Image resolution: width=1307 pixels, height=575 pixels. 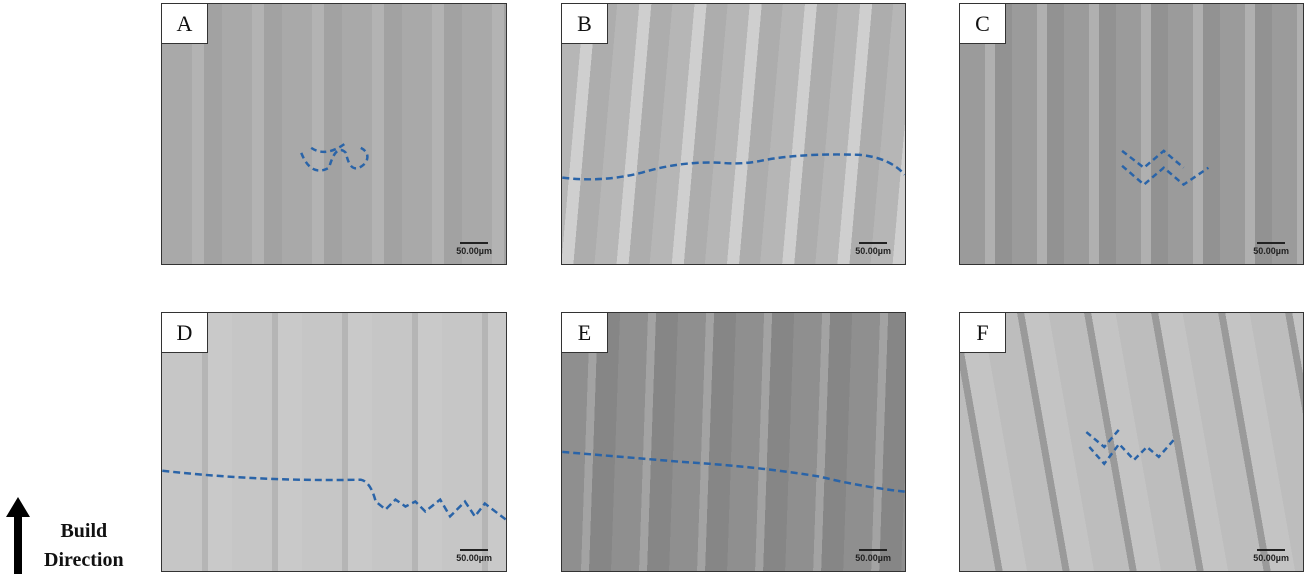 What do you see at coordinates (84, 531) in the screenshot?
I see `build-direction-line1: Build` at bounding box center [84, 531].